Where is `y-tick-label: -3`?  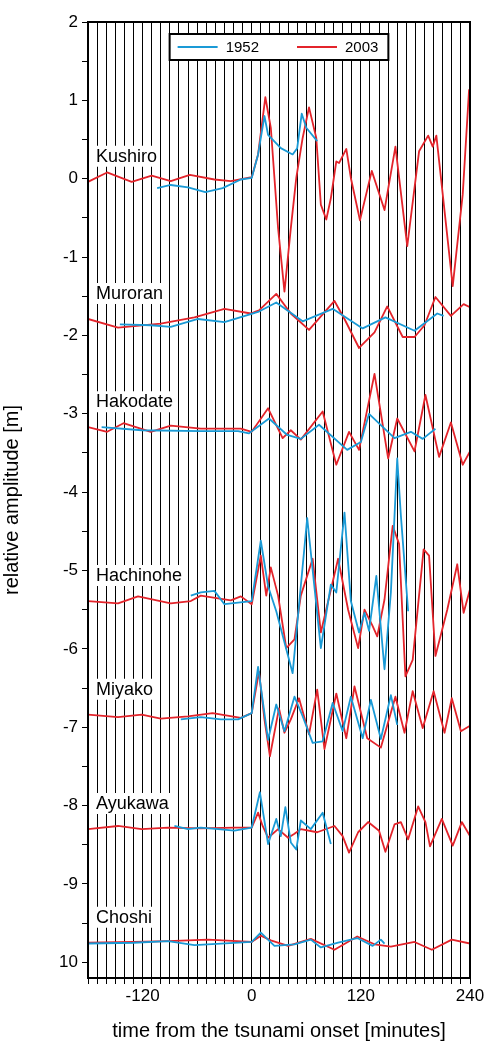 y-tick-label: -3 is located at coordinates (70, 413).